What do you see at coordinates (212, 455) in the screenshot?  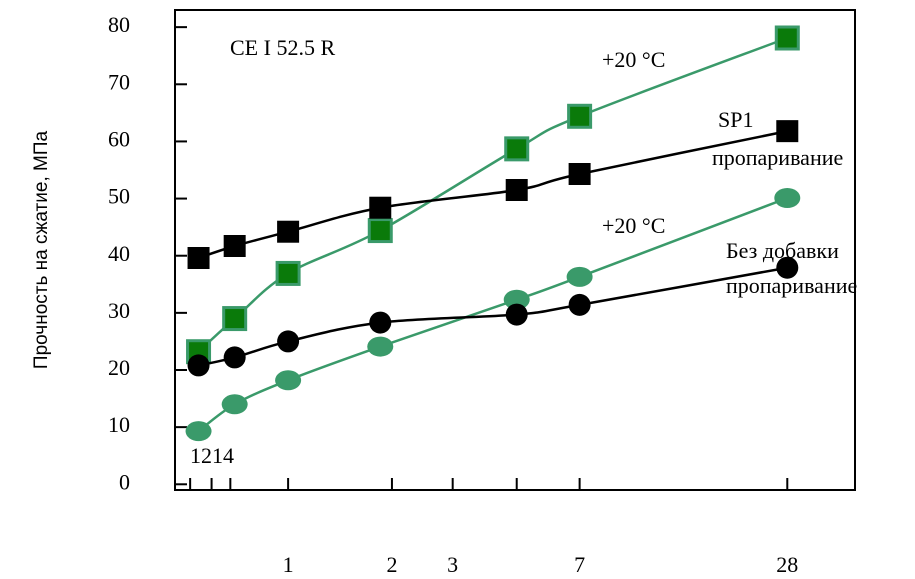 I see `annotation: 1214` at bounding box center [212, 455].